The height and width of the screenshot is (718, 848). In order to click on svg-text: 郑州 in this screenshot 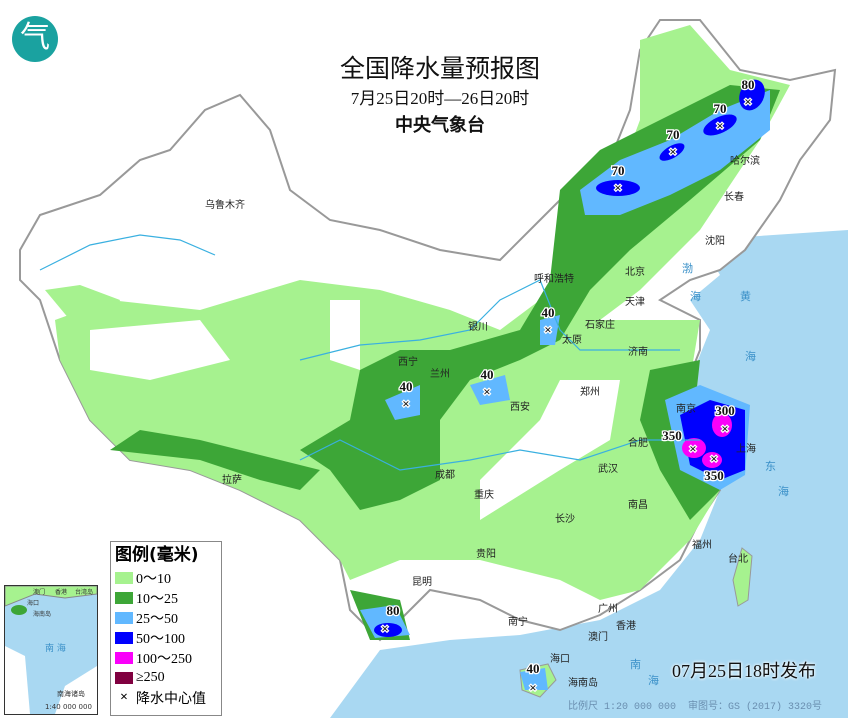, I will do `click(590, 391)`.